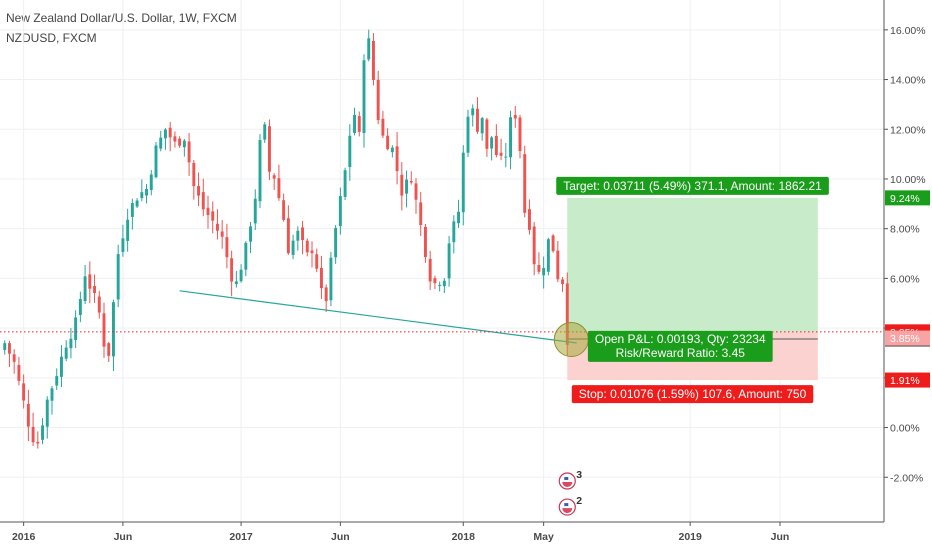 The image size is (932, 550). I want to click on legend-symbol: NZDUSD, FXCM, so click(51, 38).